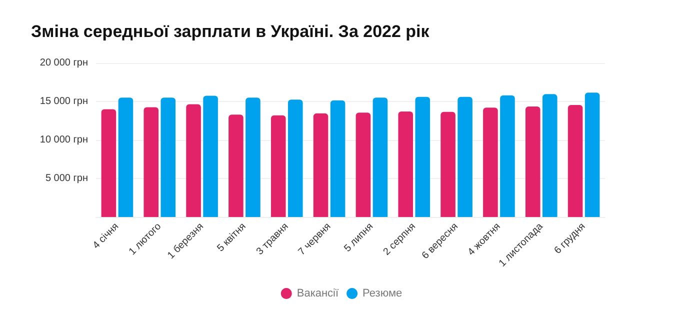 The width and height of the screenshot is (683, 320). Describe the element at coordinates (64, 101) in the screenshot. I see `y-tick-label: 15 000 грн` at that location.